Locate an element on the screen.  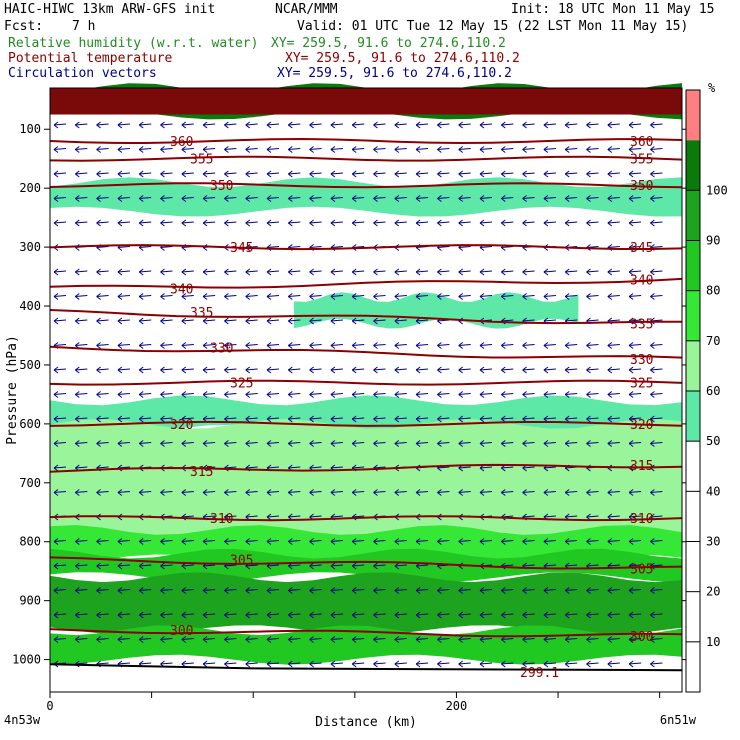
y-tick-label: 1000 is located at coordinates (26, 660).